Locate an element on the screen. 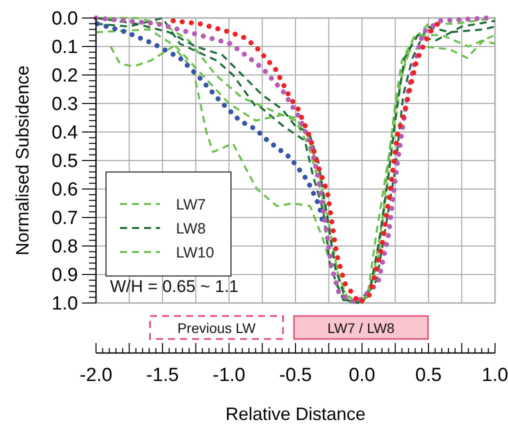 Image resolution: width=508 pixels, height=430 pixels. y-tick-label: 0.1 is located at coordinates (65, 47).